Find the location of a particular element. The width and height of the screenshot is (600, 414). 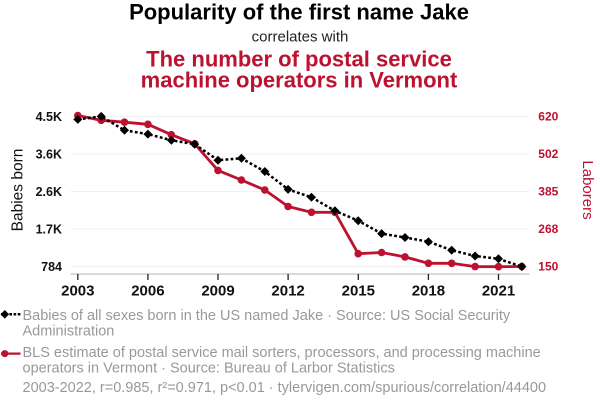

svg-text: The number of postal service is located at coordinates (299, 58).